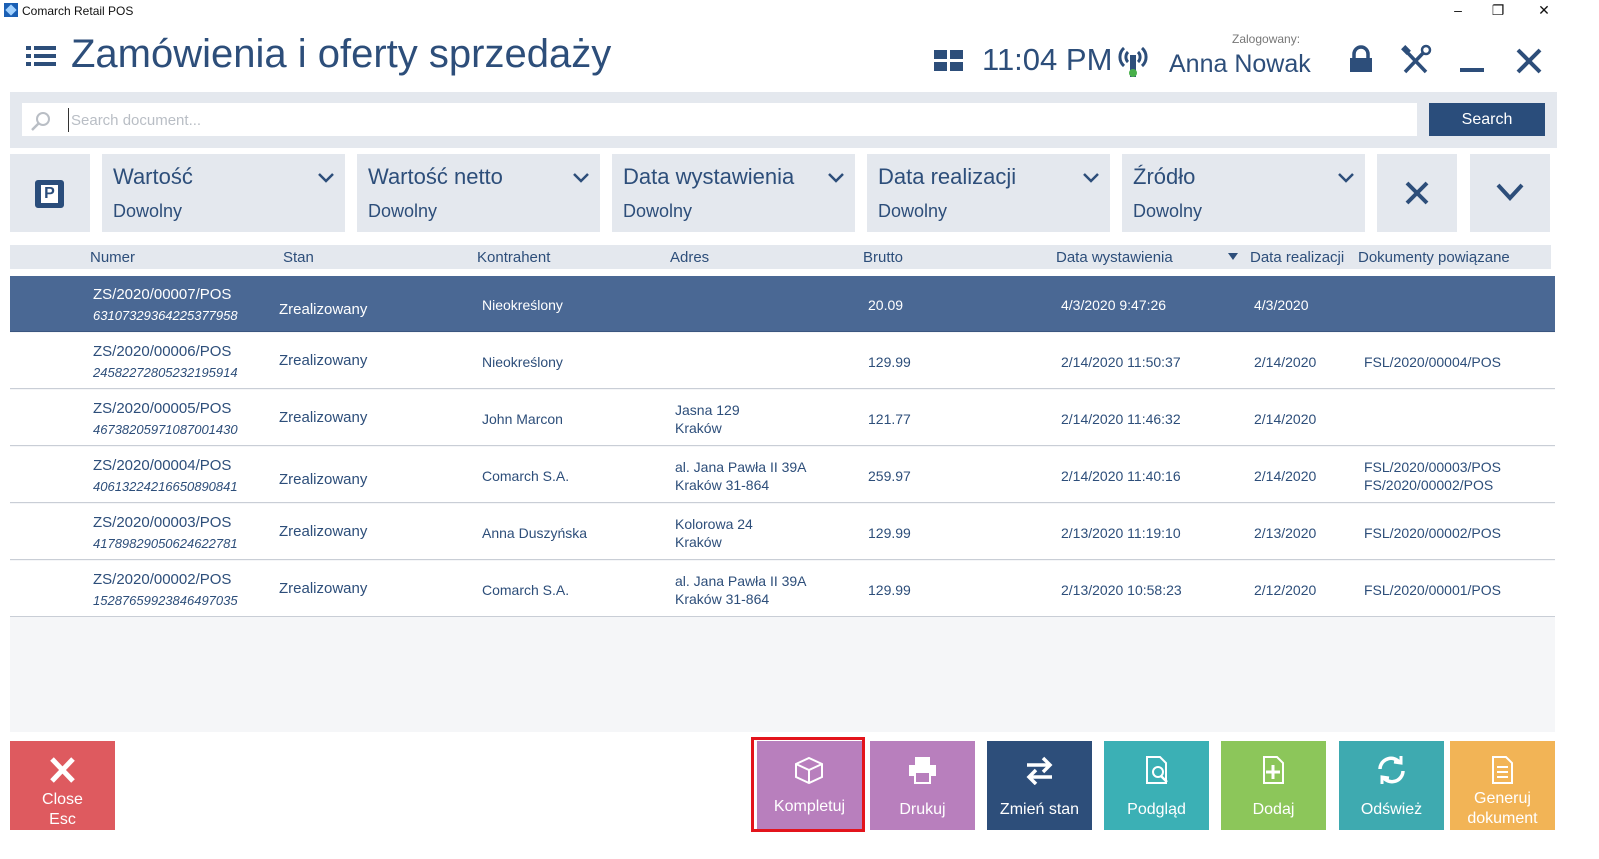 The height and width of the screenshot is (859, 1599). I want to click on filter-data-realizacji: Data realizacji Dowolny, so click(988, 193).